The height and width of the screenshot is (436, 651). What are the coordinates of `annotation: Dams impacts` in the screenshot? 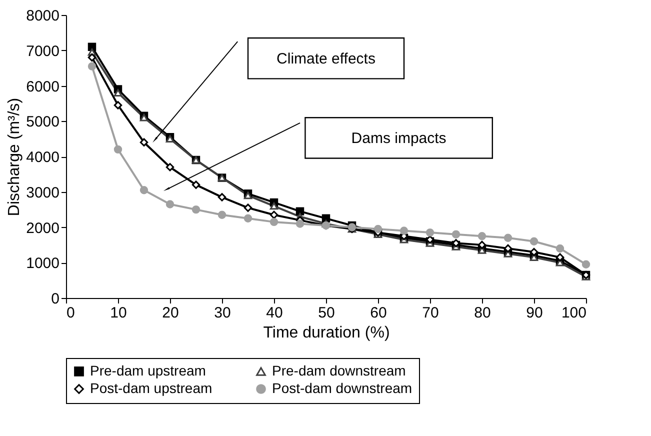 It's located at (398, 138).